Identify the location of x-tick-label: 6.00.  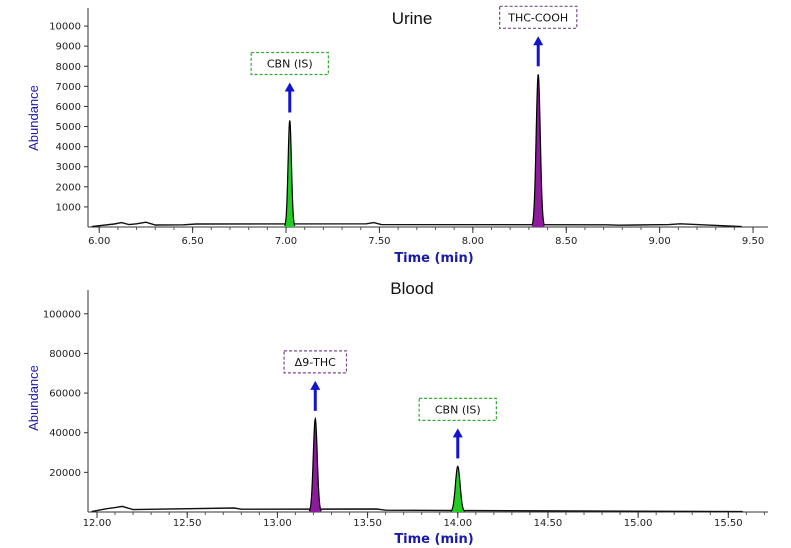
(99, 241).